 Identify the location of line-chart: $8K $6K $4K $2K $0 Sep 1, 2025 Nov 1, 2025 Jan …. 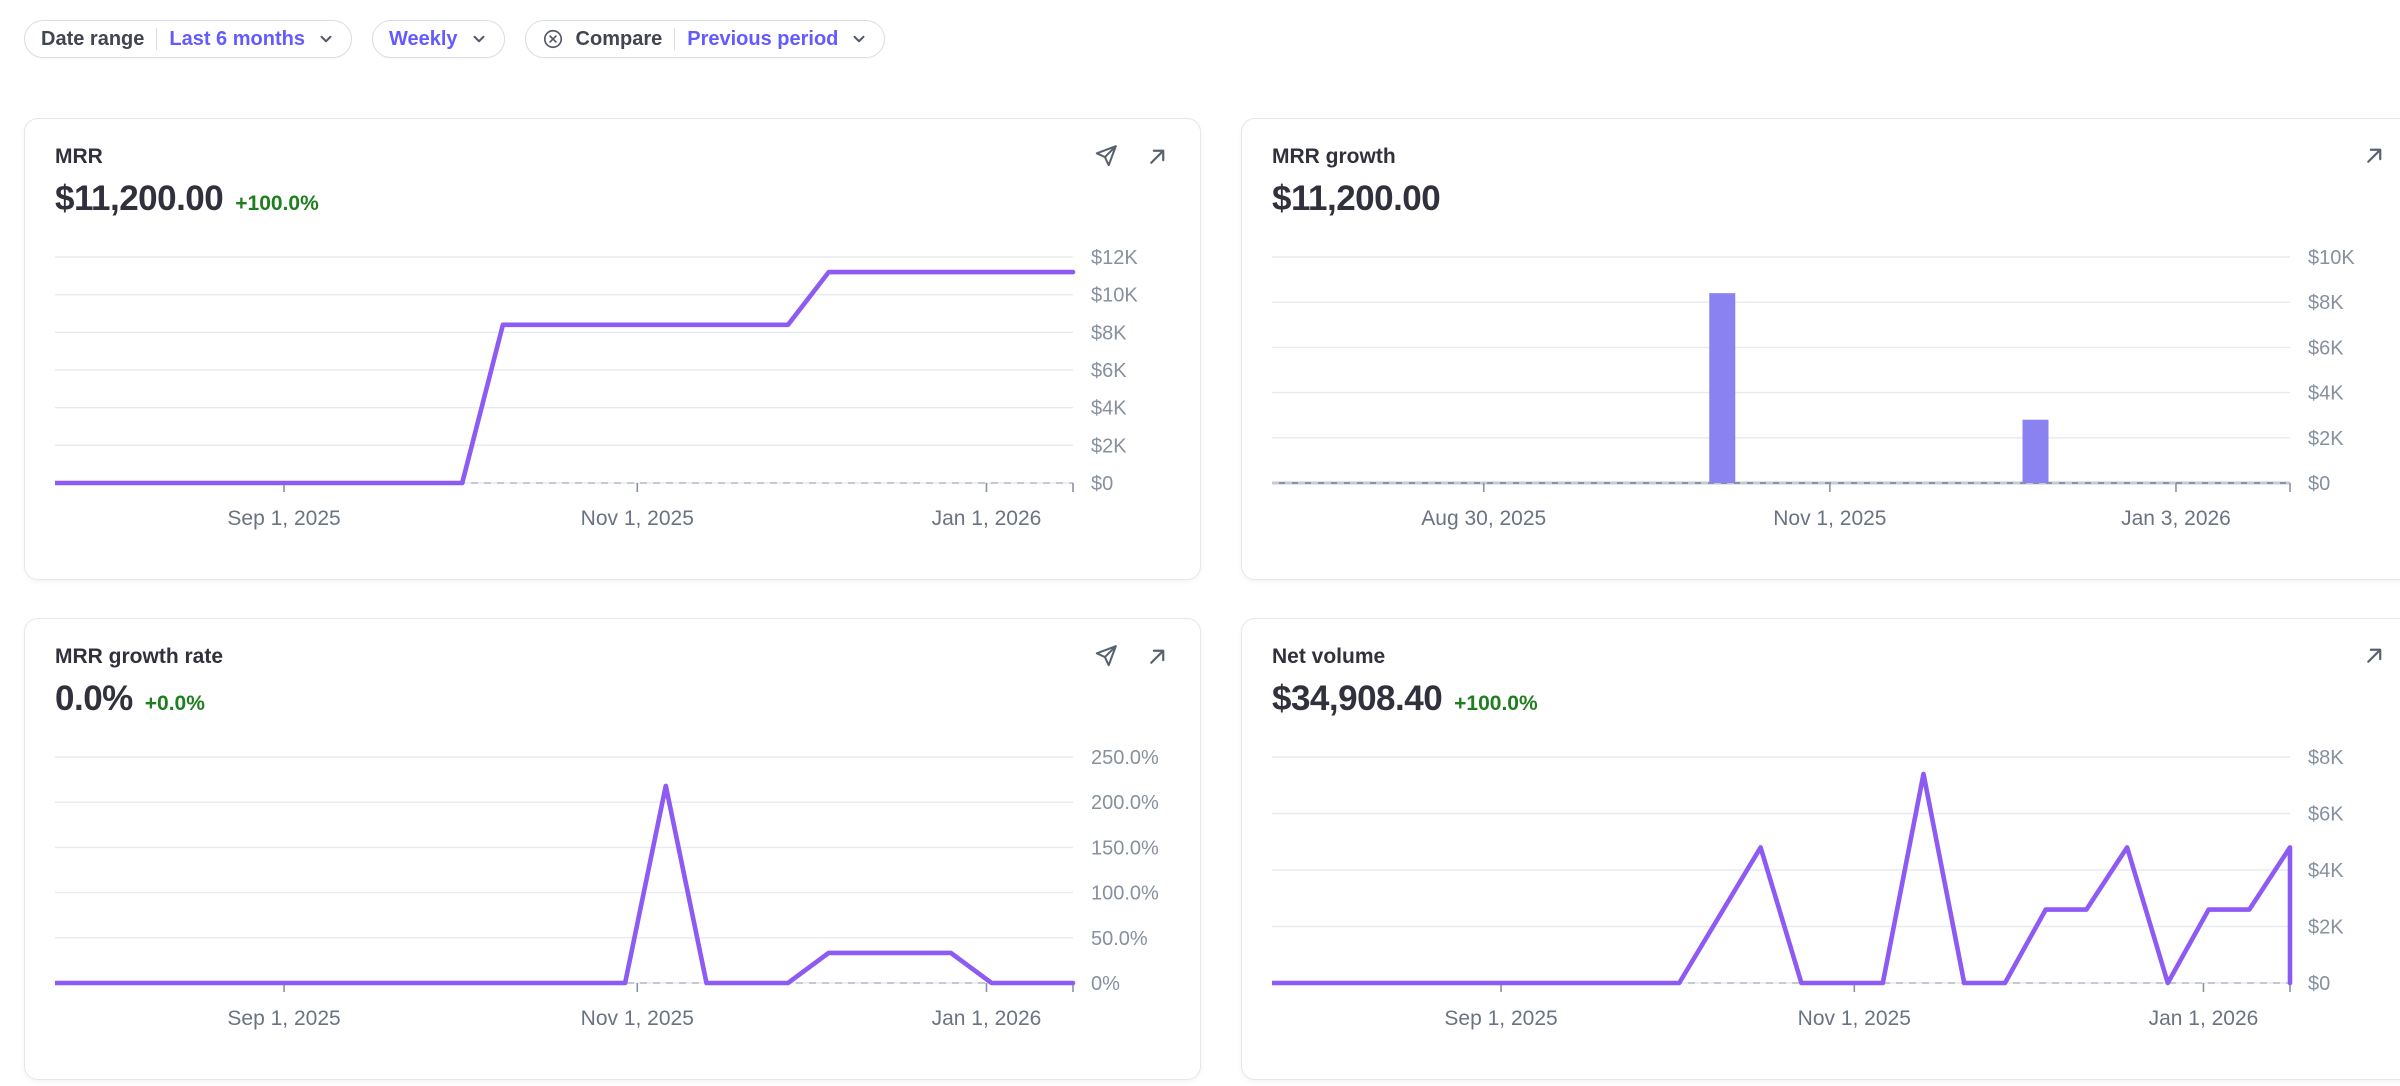
(1828, 899).